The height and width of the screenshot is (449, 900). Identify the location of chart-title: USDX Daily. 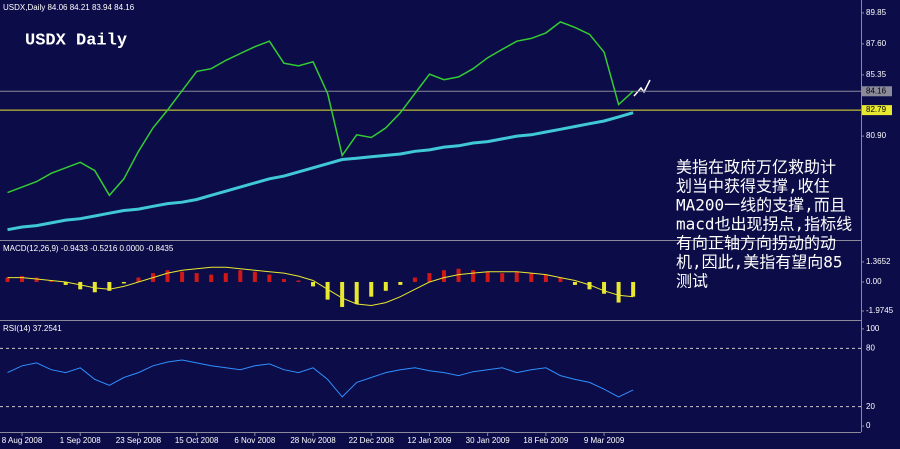
(76, 40).